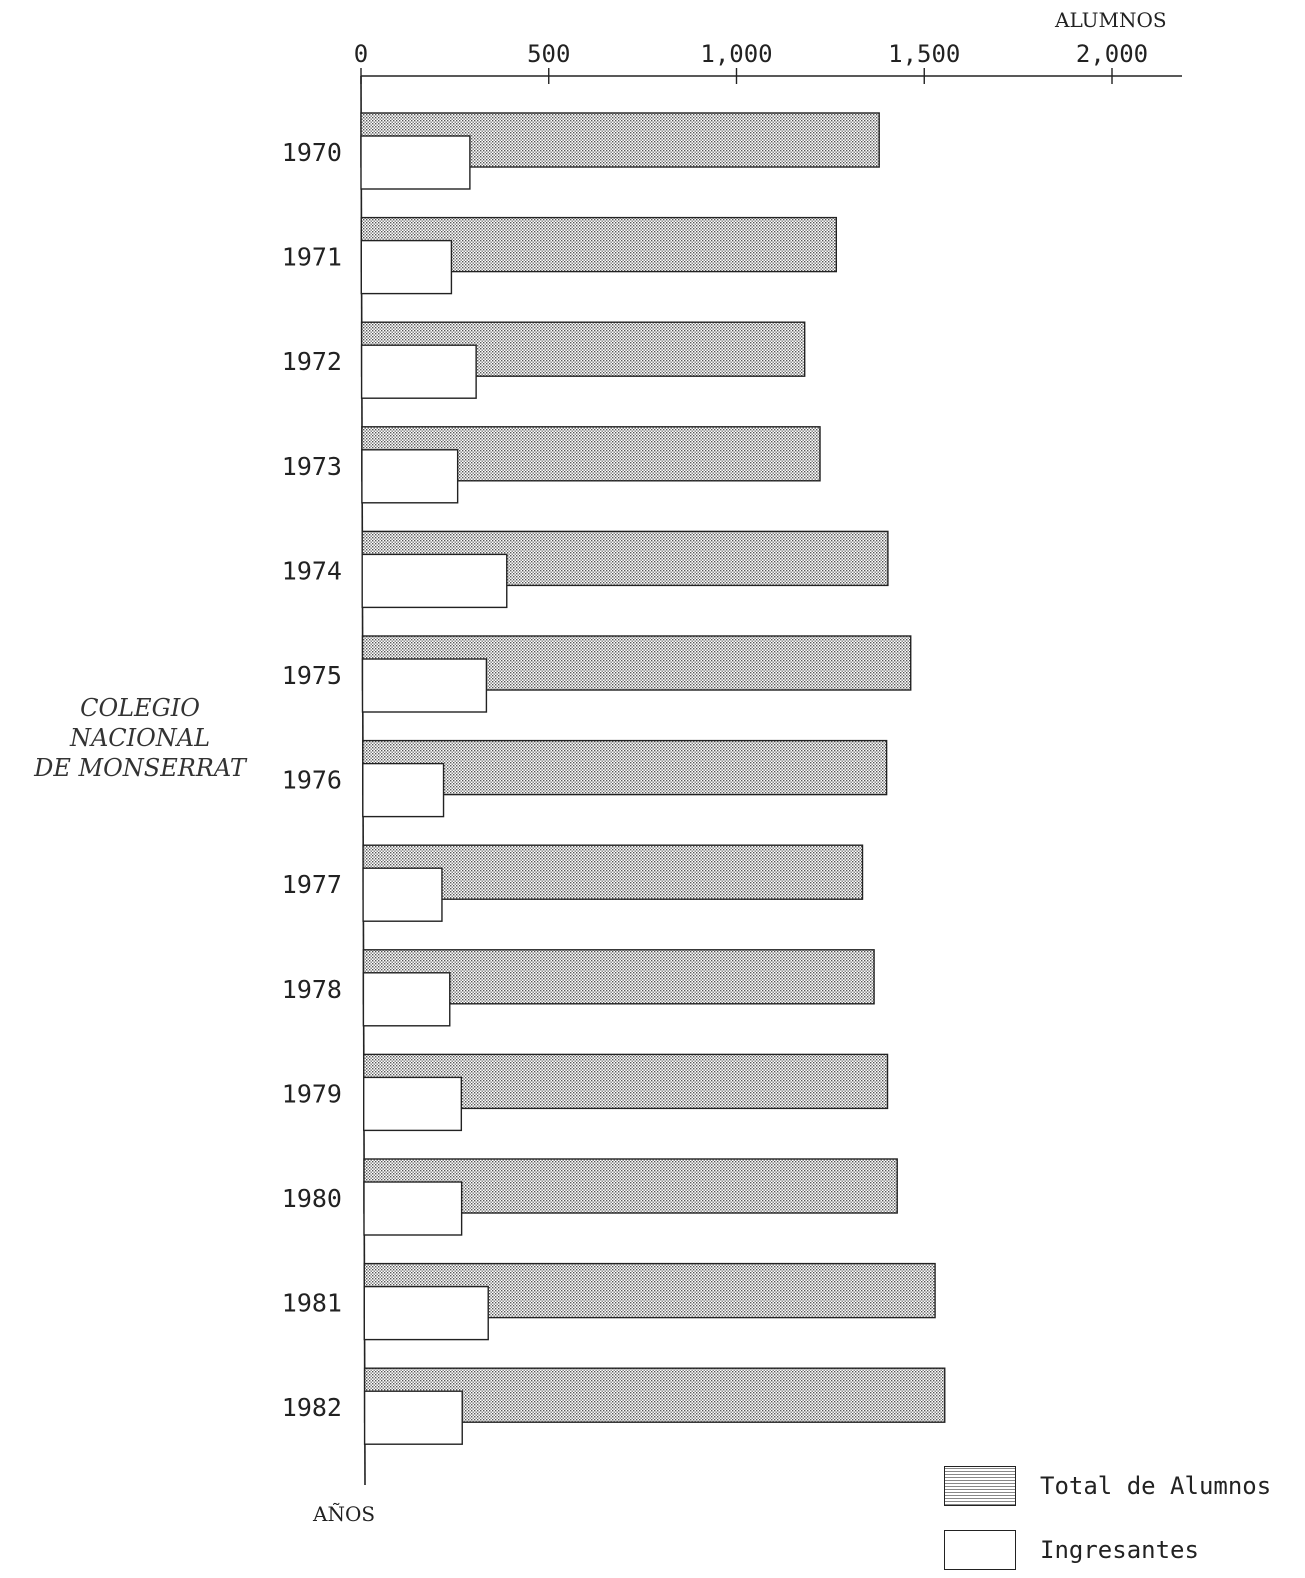 Image resolution: width=1305 pixels, height=1578 pixels. What do you see at coordinates (1156, 1486) in the screenshot?
I see `legend-label-total: Total de Alumnos` at bounding box center [1156, 1486].